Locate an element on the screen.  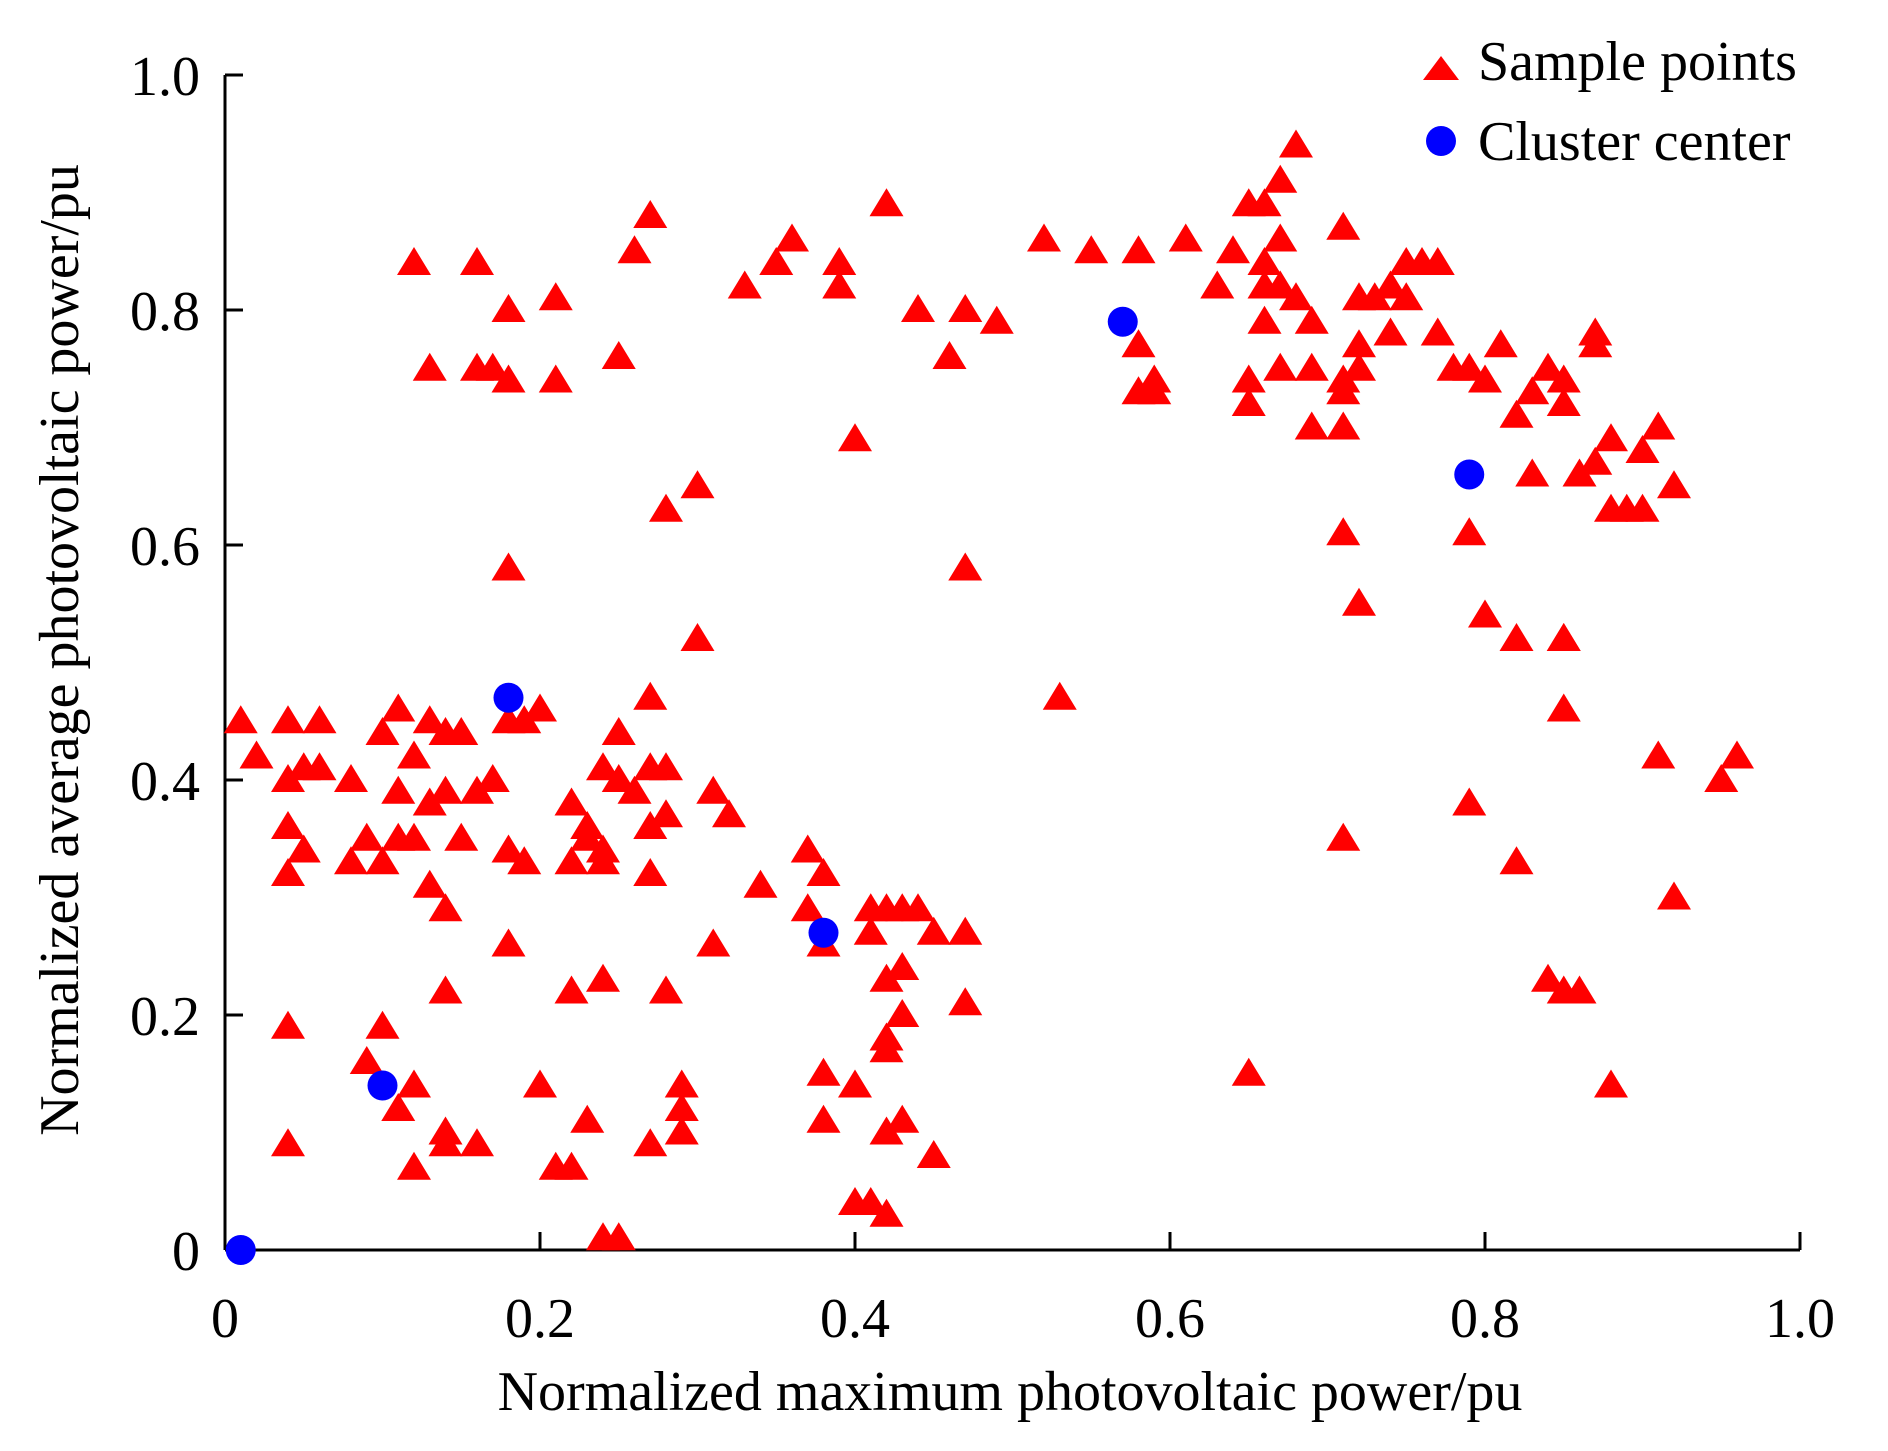
legend-cluster-center-marker is located at coordinates (1441, 141).